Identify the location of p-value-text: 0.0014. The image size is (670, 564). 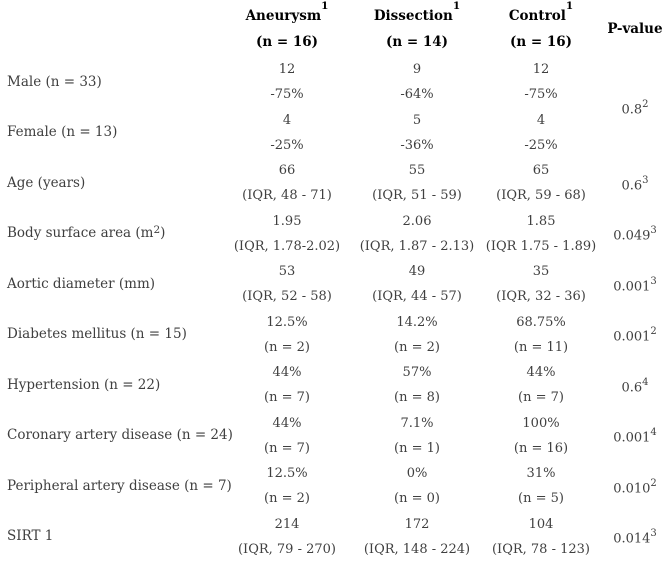
(635, 435).